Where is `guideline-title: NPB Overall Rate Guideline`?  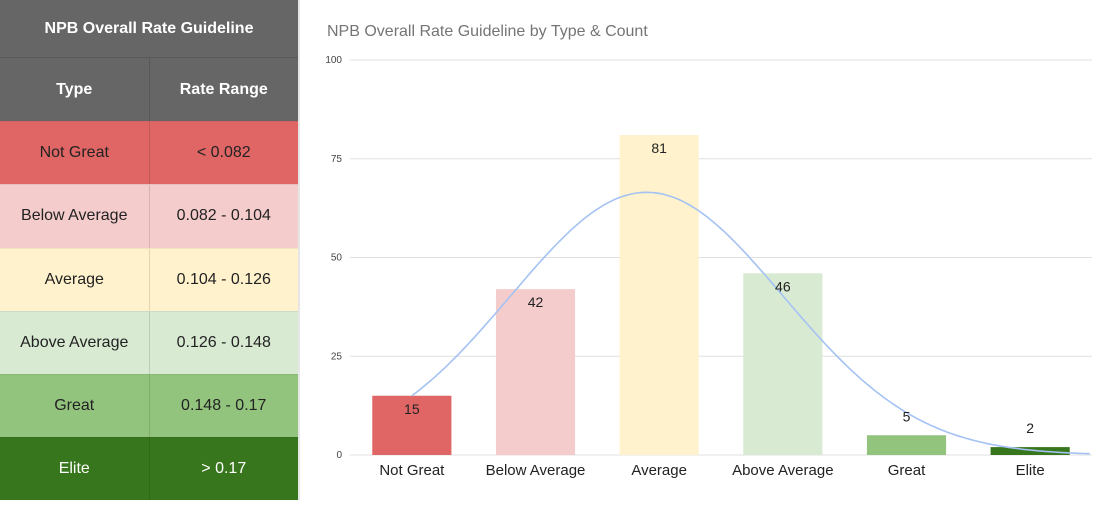 guideline-title: NPB Overall Rate Guideline is located at coordinates (149, 29).